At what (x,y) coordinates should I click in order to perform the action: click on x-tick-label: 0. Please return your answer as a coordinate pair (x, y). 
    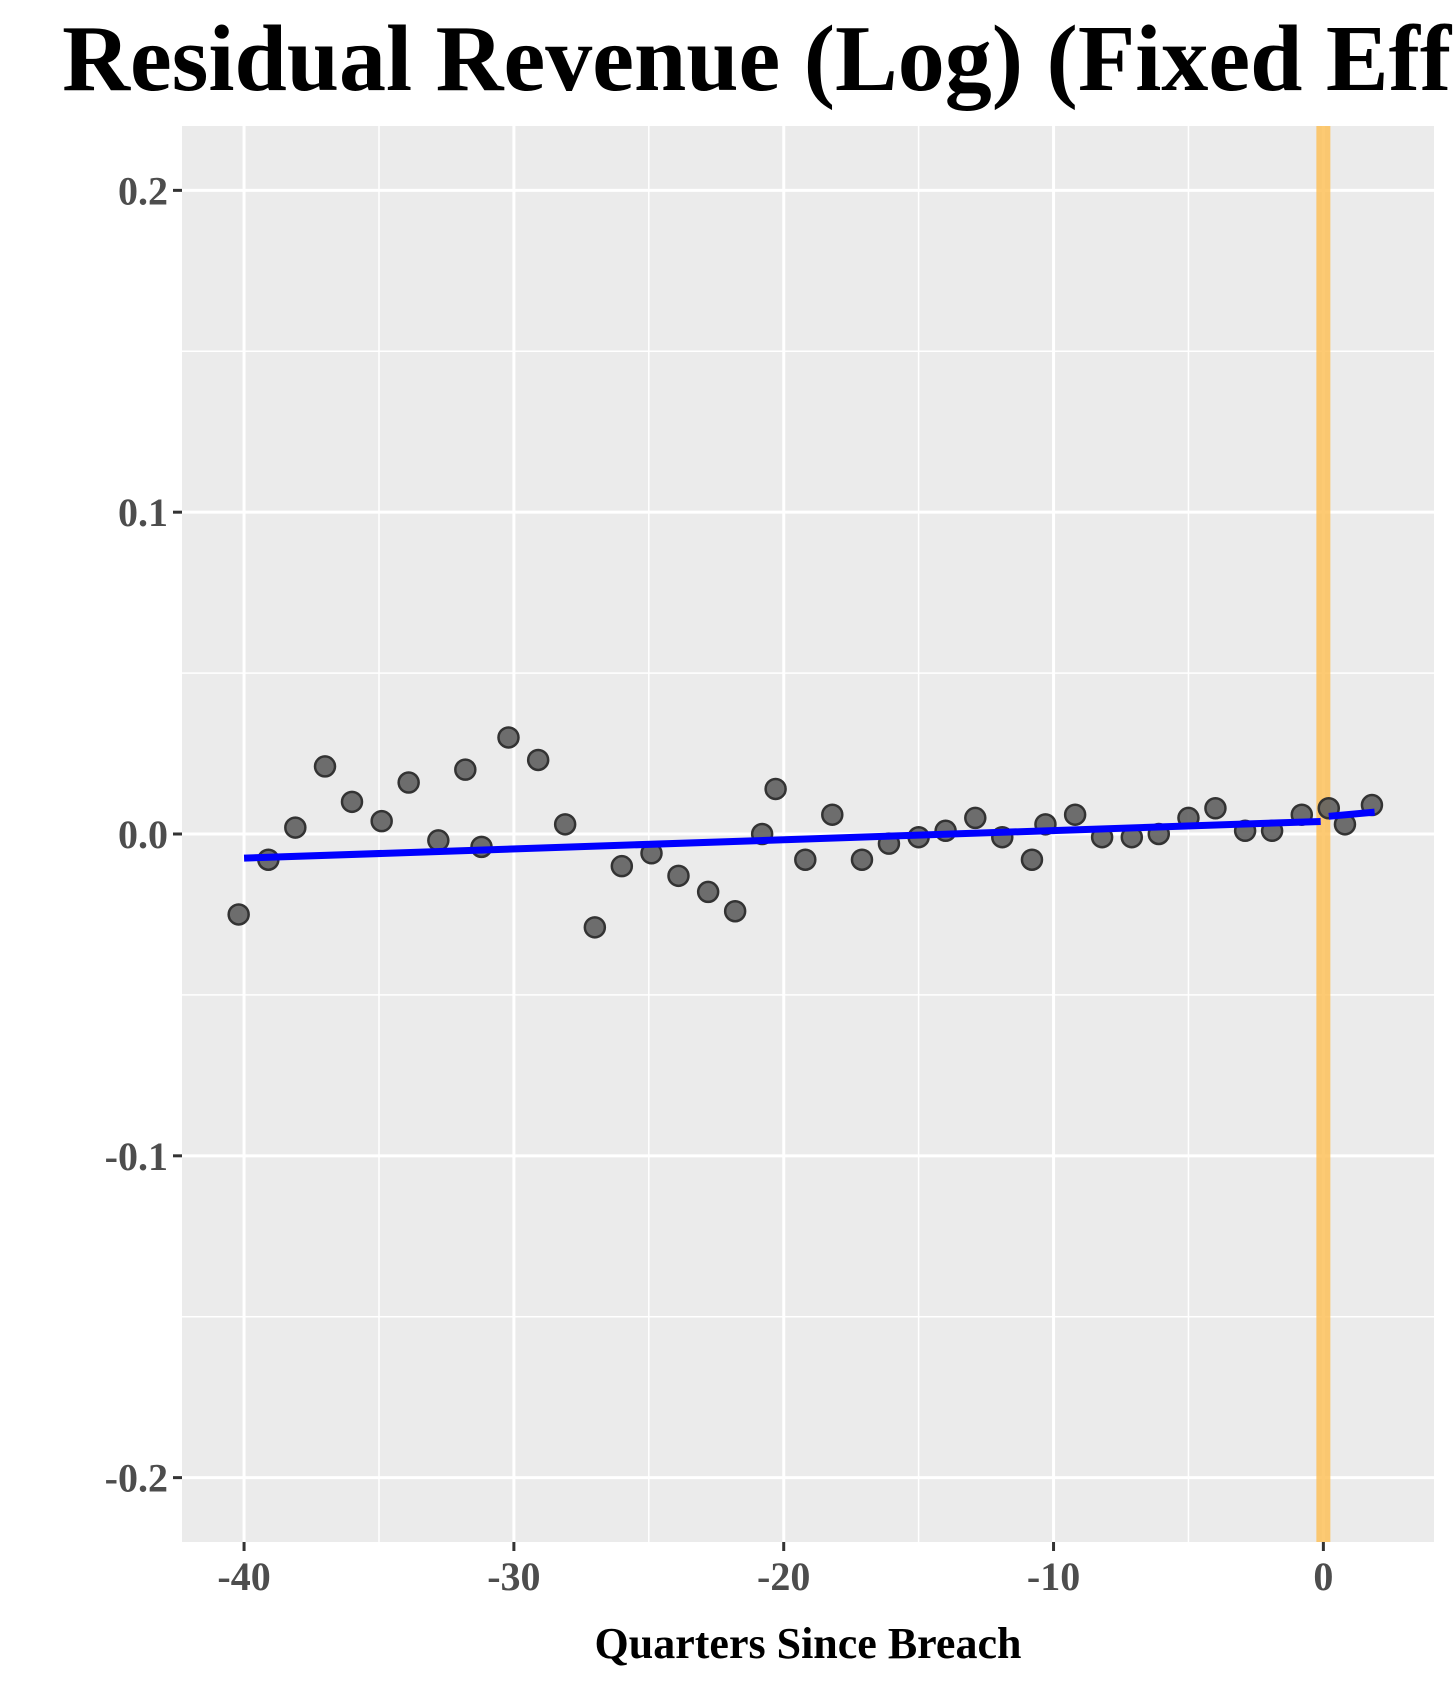
    Looking at the image, I should click on (1323, 1576).